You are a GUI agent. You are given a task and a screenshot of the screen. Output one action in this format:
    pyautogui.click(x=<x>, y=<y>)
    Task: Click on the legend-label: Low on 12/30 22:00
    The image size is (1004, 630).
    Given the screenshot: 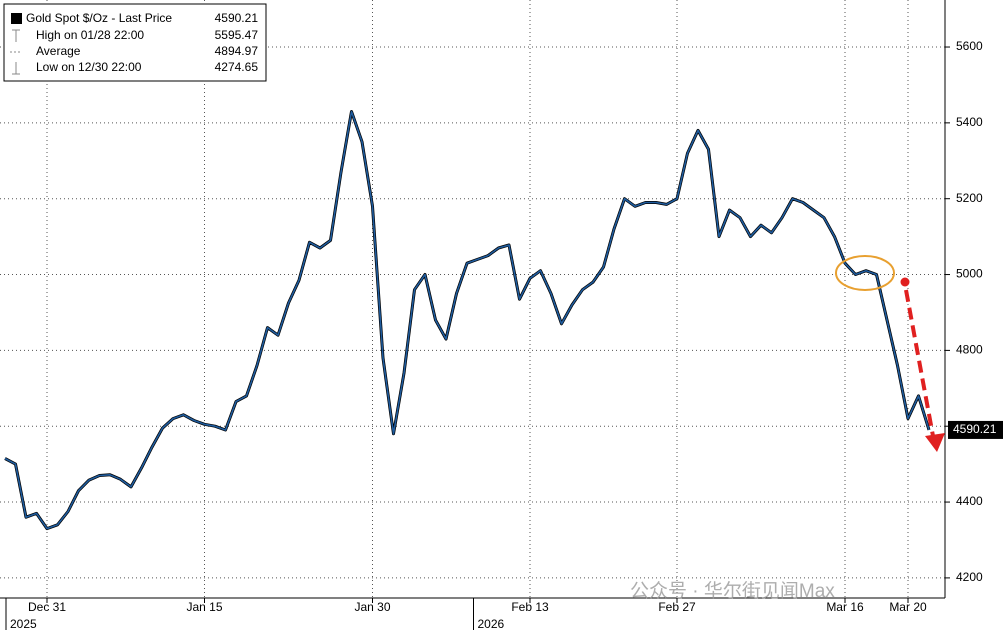 What is the action you would take?
    pyautogui.click(x=89, y=67)
    